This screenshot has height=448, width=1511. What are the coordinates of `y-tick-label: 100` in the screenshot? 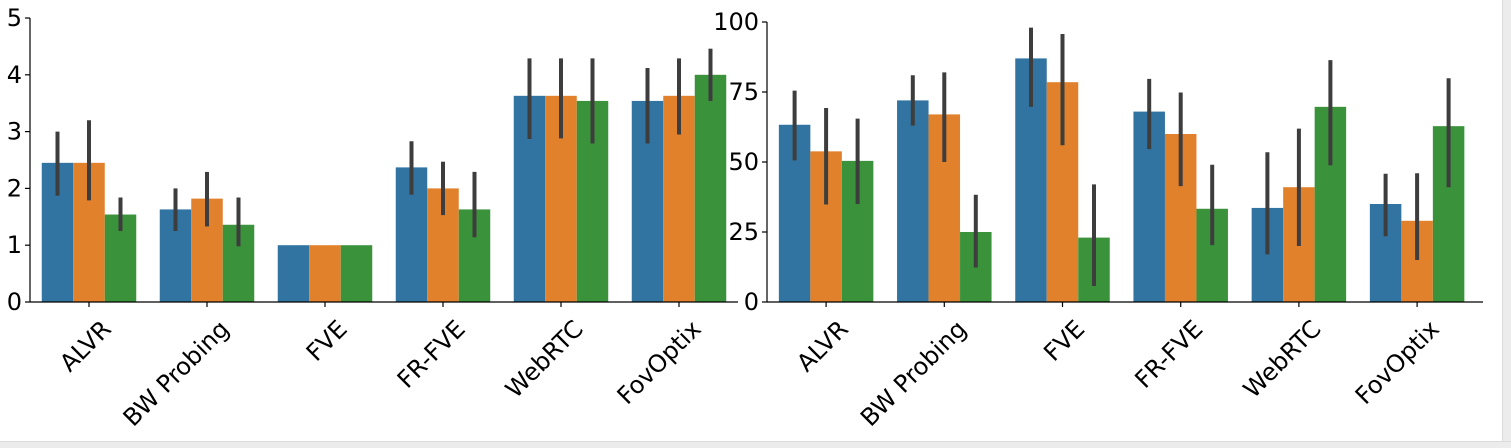 It's located at (736, 22).